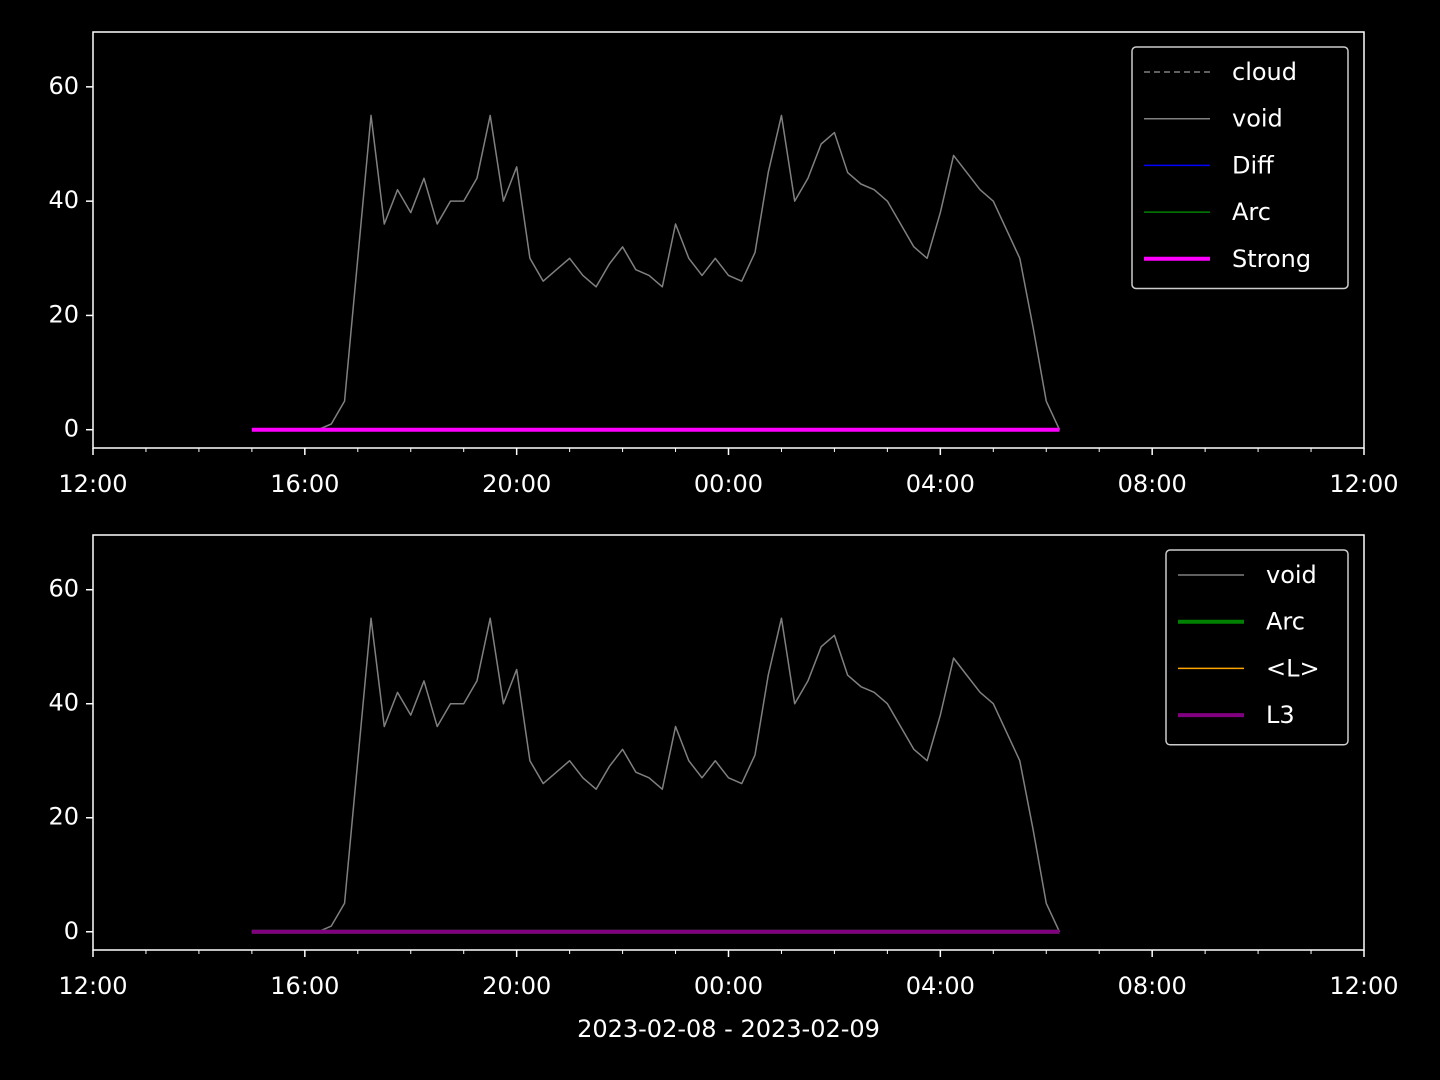 The image size is (1440, 1080). I want to click on legend-label: cloud, so click(1264, 72).